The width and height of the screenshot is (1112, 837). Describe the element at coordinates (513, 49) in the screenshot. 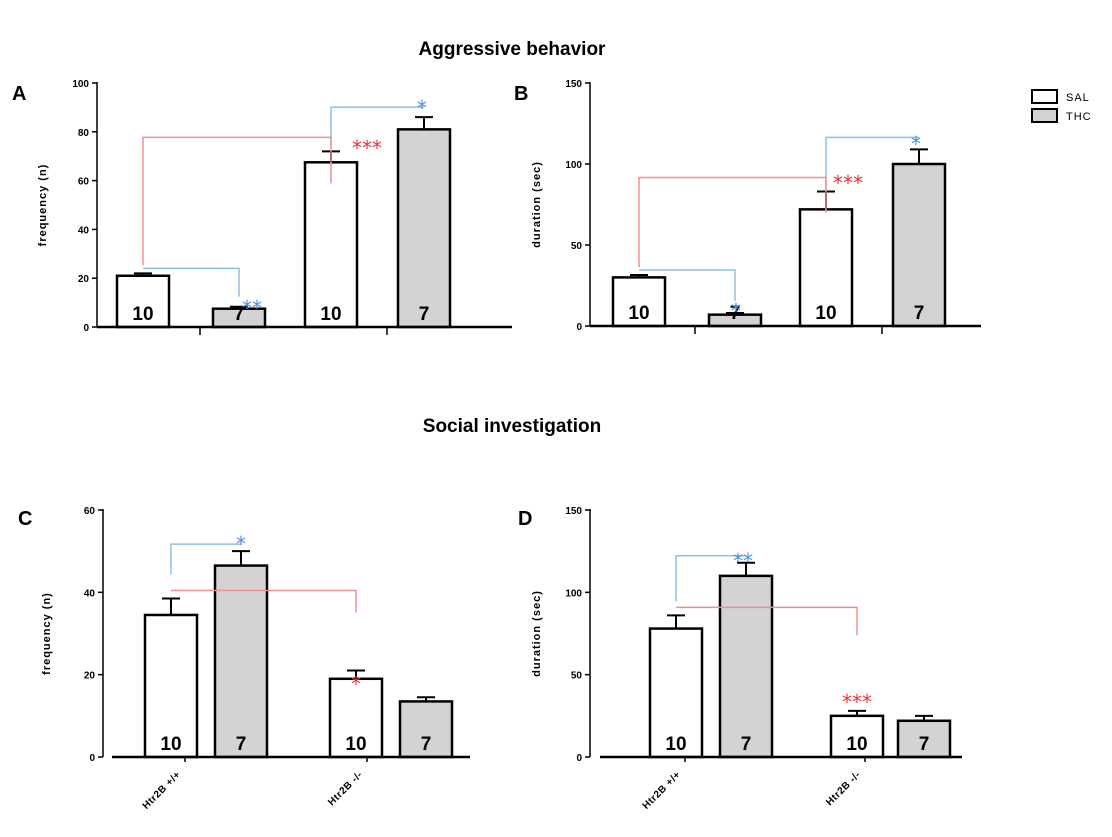

I see `aggressive-behavior-title: Aggressive behavior` at that location.